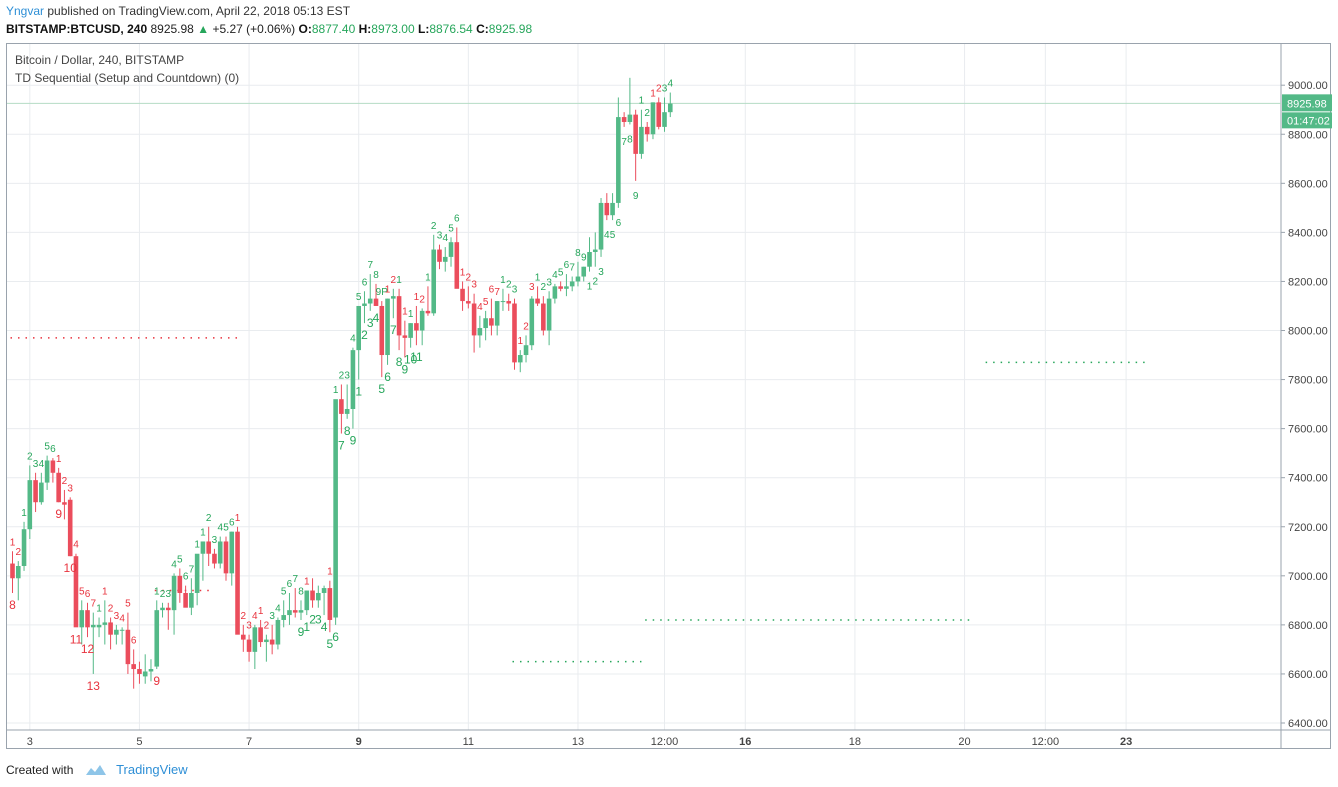 The image size is (1338, 787). I want to click on low-value: 8876.54, so click(451, 29).